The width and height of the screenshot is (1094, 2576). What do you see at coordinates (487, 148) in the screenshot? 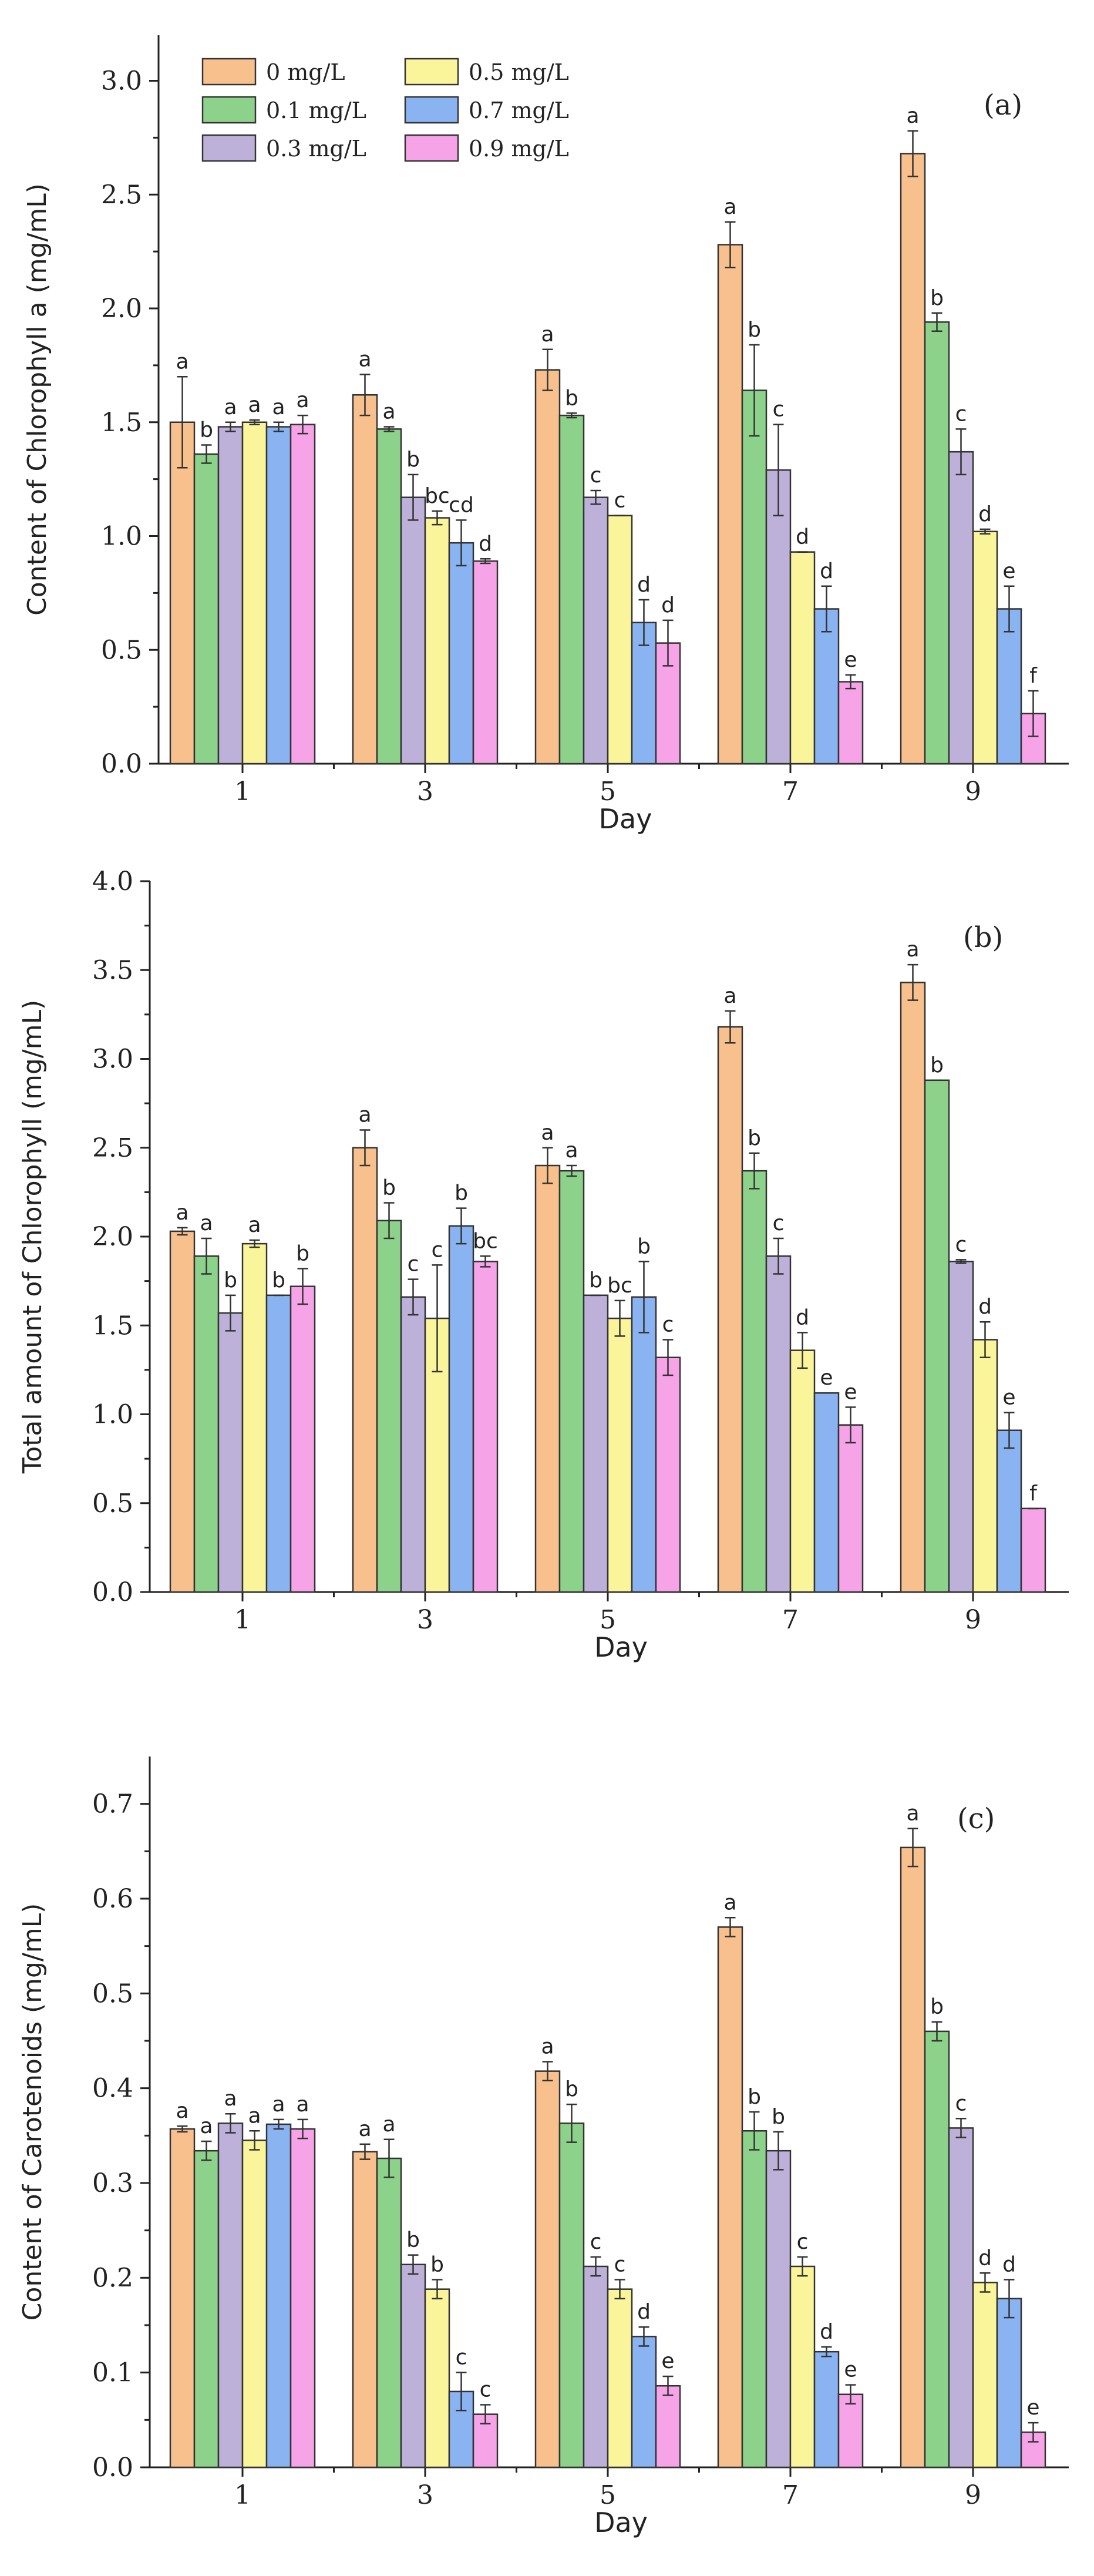
I see `legend-item: 0.9 mg/L` at bounding box center [487, 148].